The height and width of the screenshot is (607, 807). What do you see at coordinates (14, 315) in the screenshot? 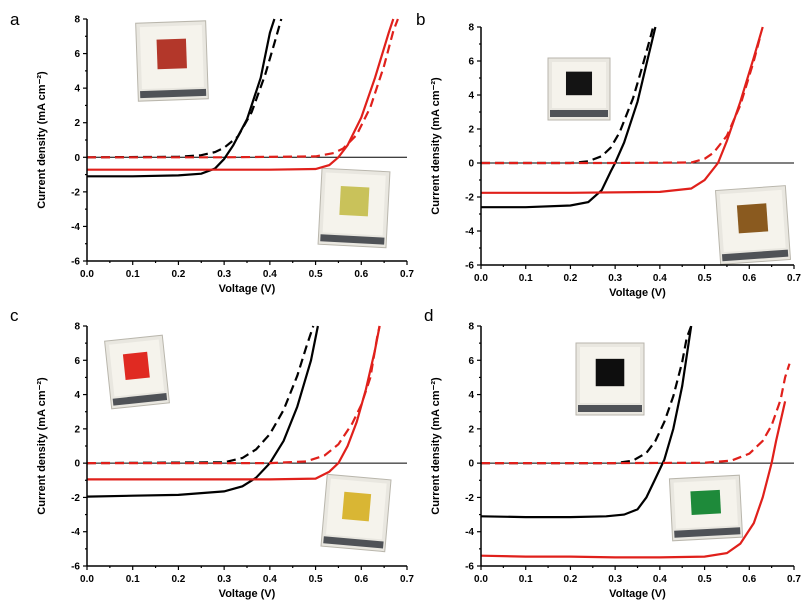
I see `panel-letter: c` at bounding box center [14, 315].